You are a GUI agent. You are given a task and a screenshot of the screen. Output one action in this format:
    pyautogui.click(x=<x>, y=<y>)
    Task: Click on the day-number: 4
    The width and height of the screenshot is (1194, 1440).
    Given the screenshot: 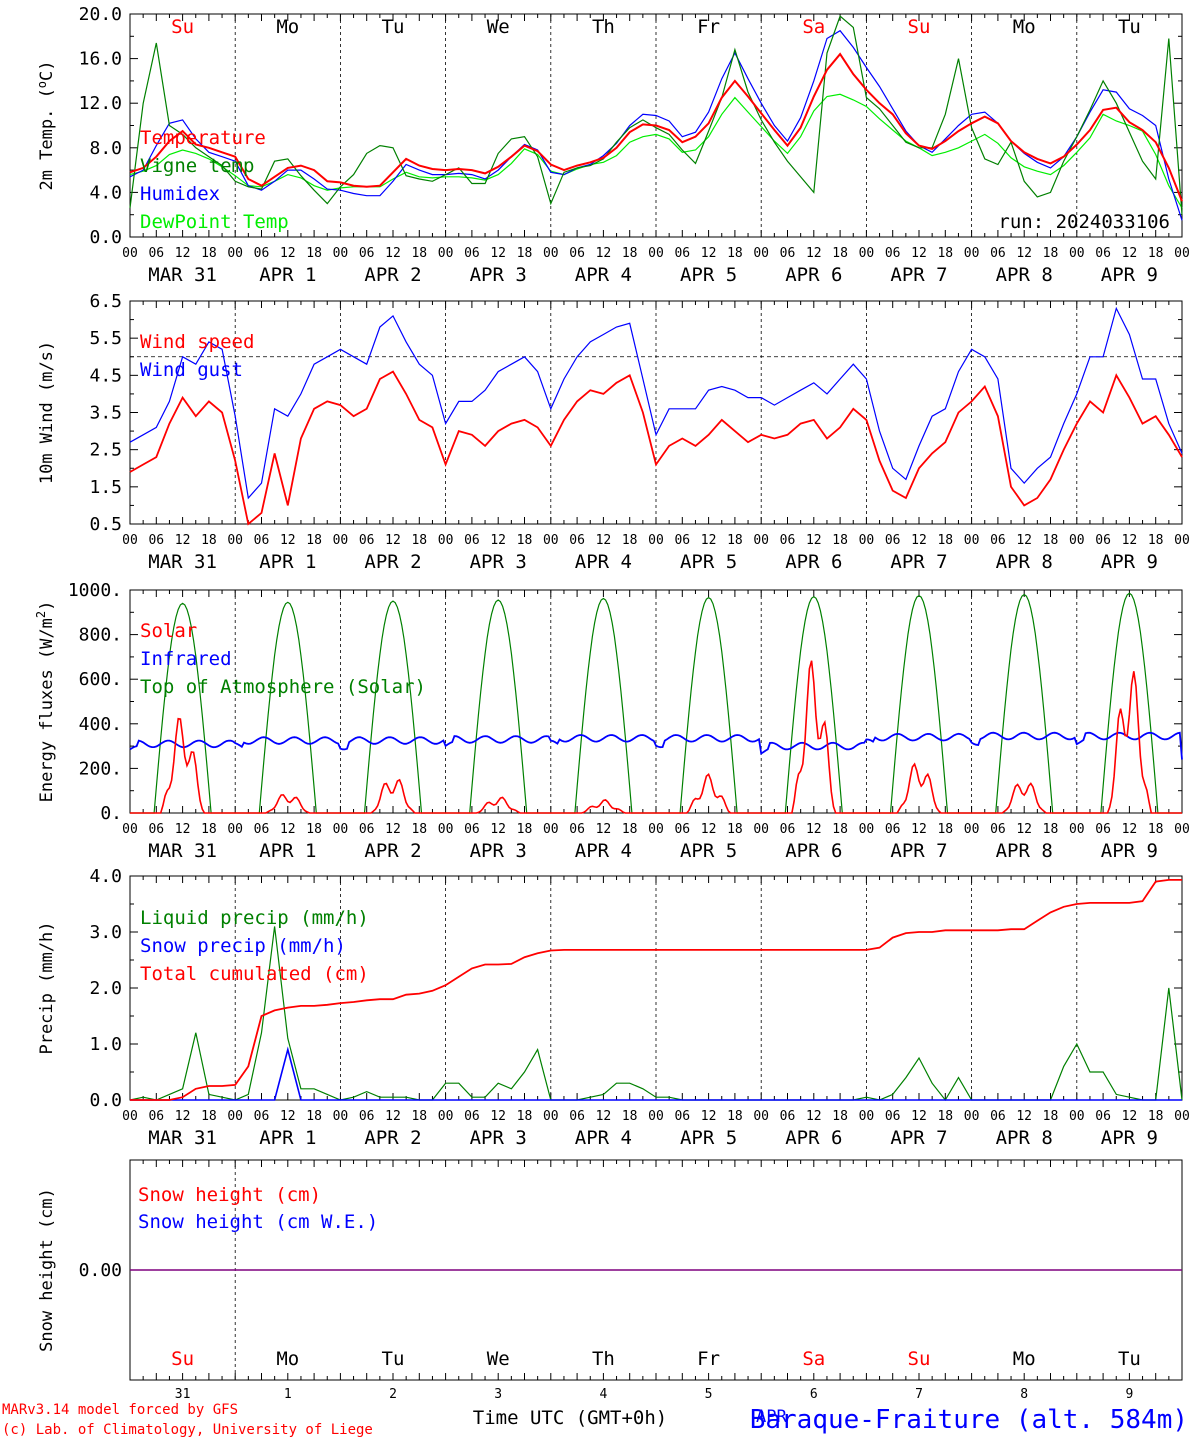 What is the action you would take?
    pyautogui.click(x=603, y=1394)
    